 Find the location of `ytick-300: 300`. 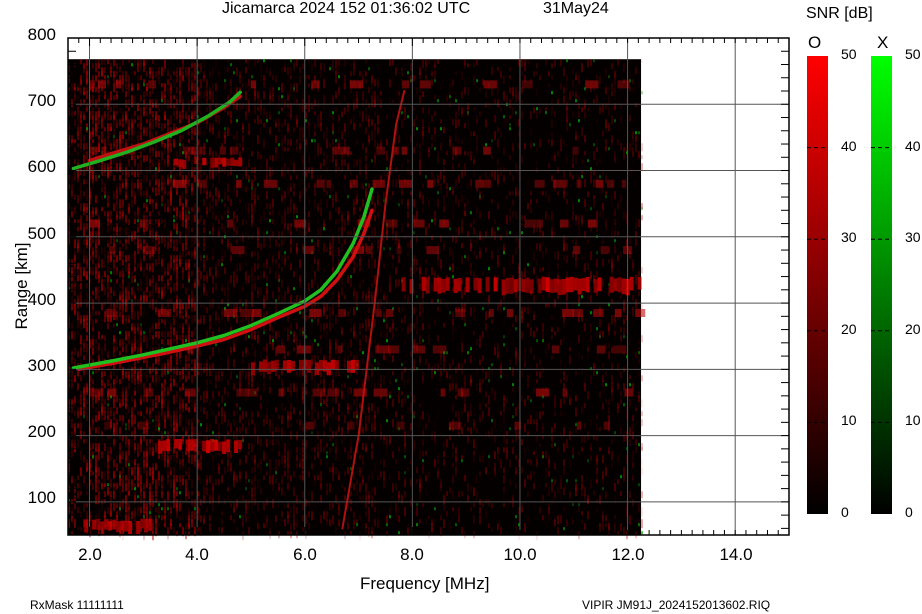

ytick-300: 300 is located at coordinates (41, 365).